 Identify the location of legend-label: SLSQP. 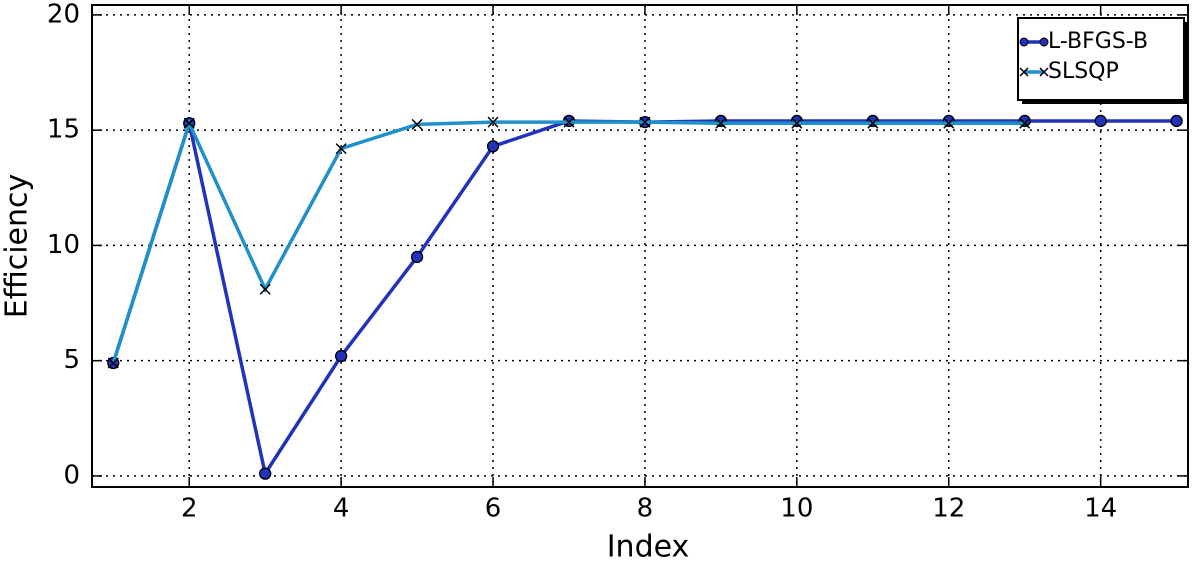
(1083, 71).